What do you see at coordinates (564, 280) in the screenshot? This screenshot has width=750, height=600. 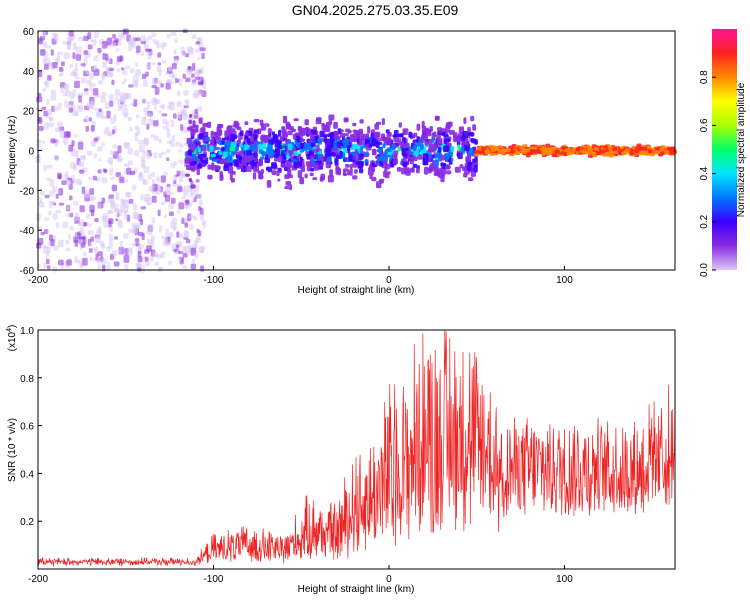 I see `spectrogram-xtick-label: 100` at bounding box center [564, 280].